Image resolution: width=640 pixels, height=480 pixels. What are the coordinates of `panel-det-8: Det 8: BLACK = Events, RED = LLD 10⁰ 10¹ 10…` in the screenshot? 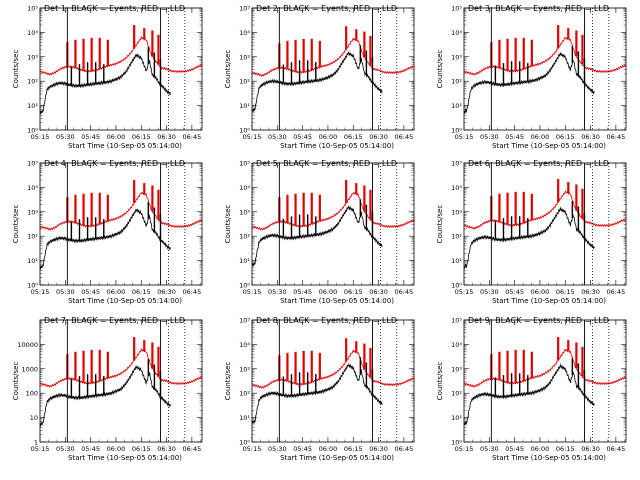 It's located at (319, 389).